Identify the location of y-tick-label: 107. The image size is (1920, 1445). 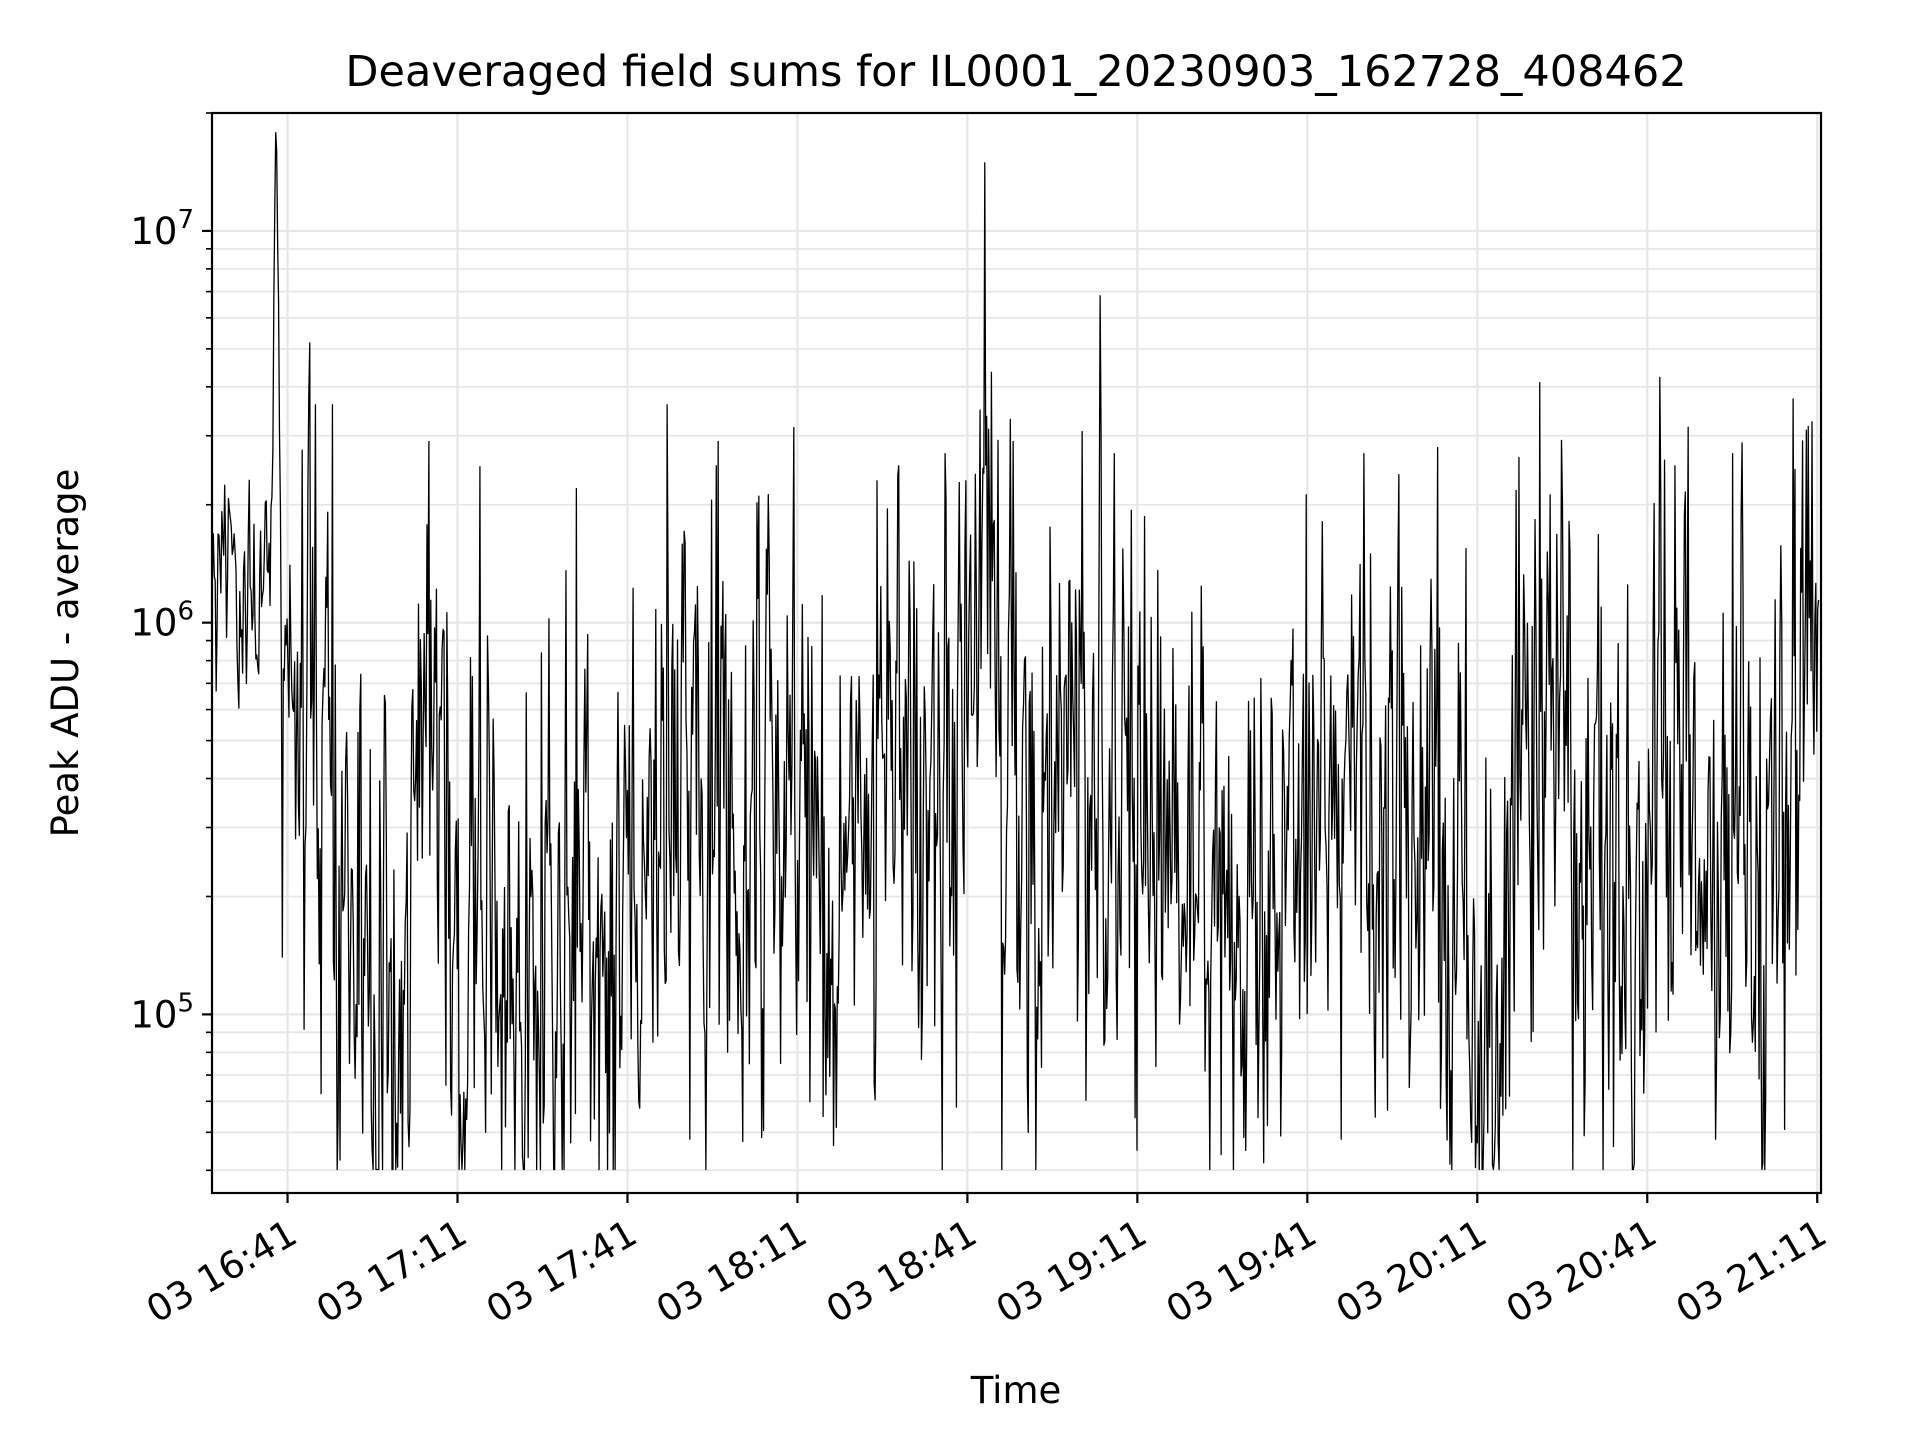
(162, 229).